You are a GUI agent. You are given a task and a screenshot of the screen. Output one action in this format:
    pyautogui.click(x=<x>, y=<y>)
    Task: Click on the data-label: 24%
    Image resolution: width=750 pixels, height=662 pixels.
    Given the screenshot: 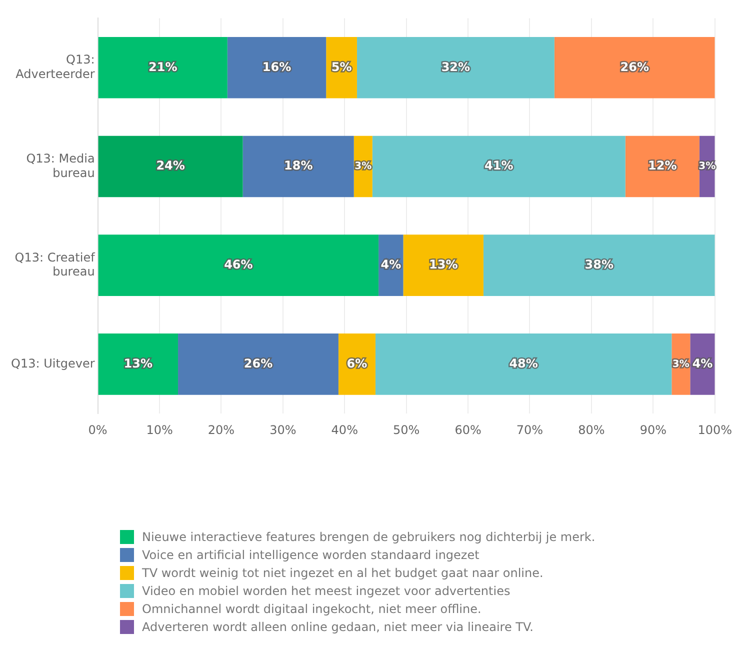 What is the action you would take?
    pyautogui.click(x=170, y=165)
    